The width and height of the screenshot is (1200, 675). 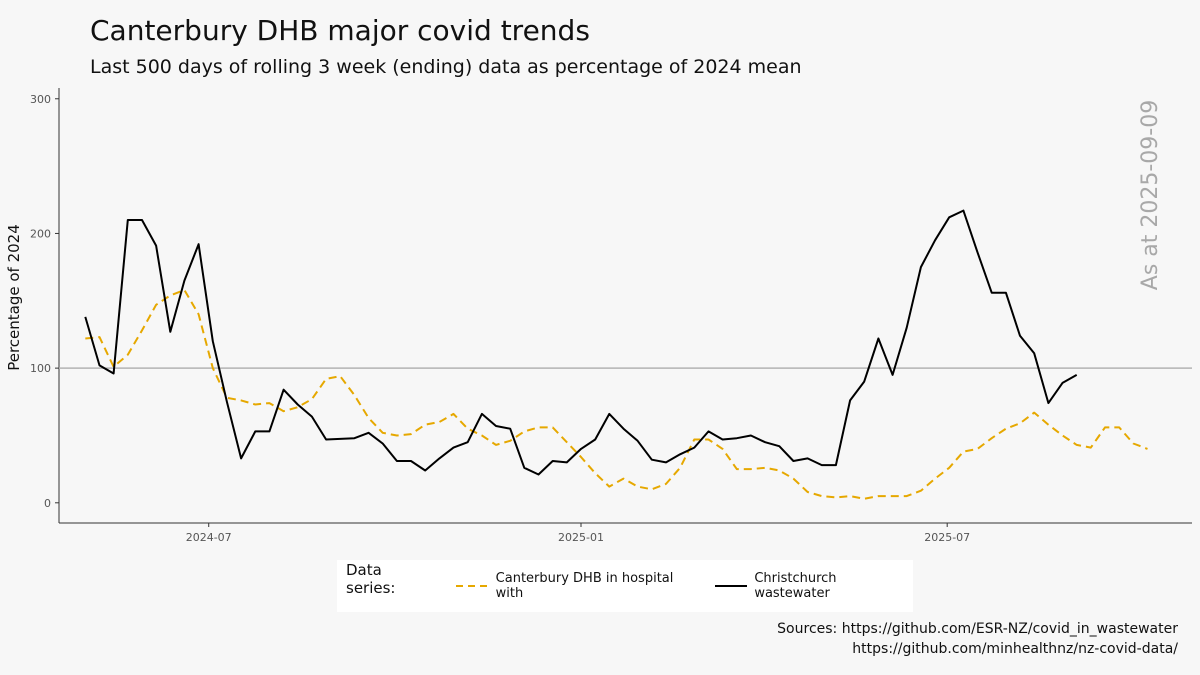 I want to click on y-tick-label: 200, so click(x=40, y=233).